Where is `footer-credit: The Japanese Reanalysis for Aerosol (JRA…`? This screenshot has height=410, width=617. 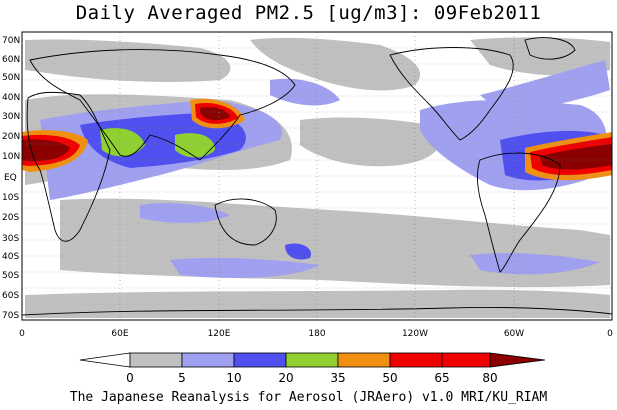 footer-credit: The Japanese Reanalysis for Aerosol (JRA… is located at coordinates (308, 397).